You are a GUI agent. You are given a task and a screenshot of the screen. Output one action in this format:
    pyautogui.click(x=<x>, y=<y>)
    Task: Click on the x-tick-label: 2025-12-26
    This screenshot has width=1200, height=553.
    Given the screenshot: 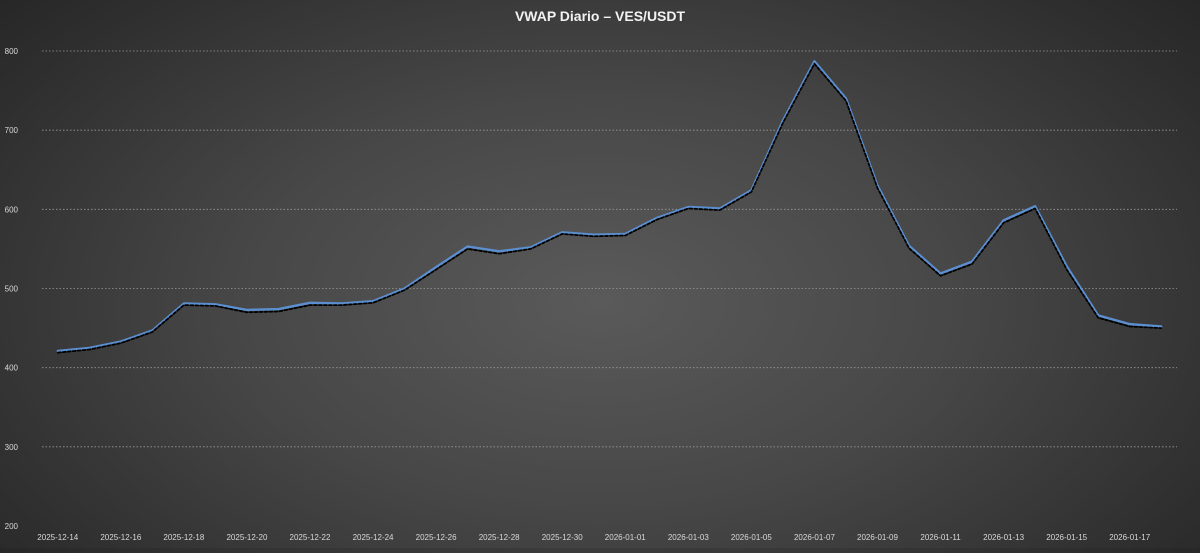 What is the action you would take?
    pyautogui.click(x=436, y=537)
    